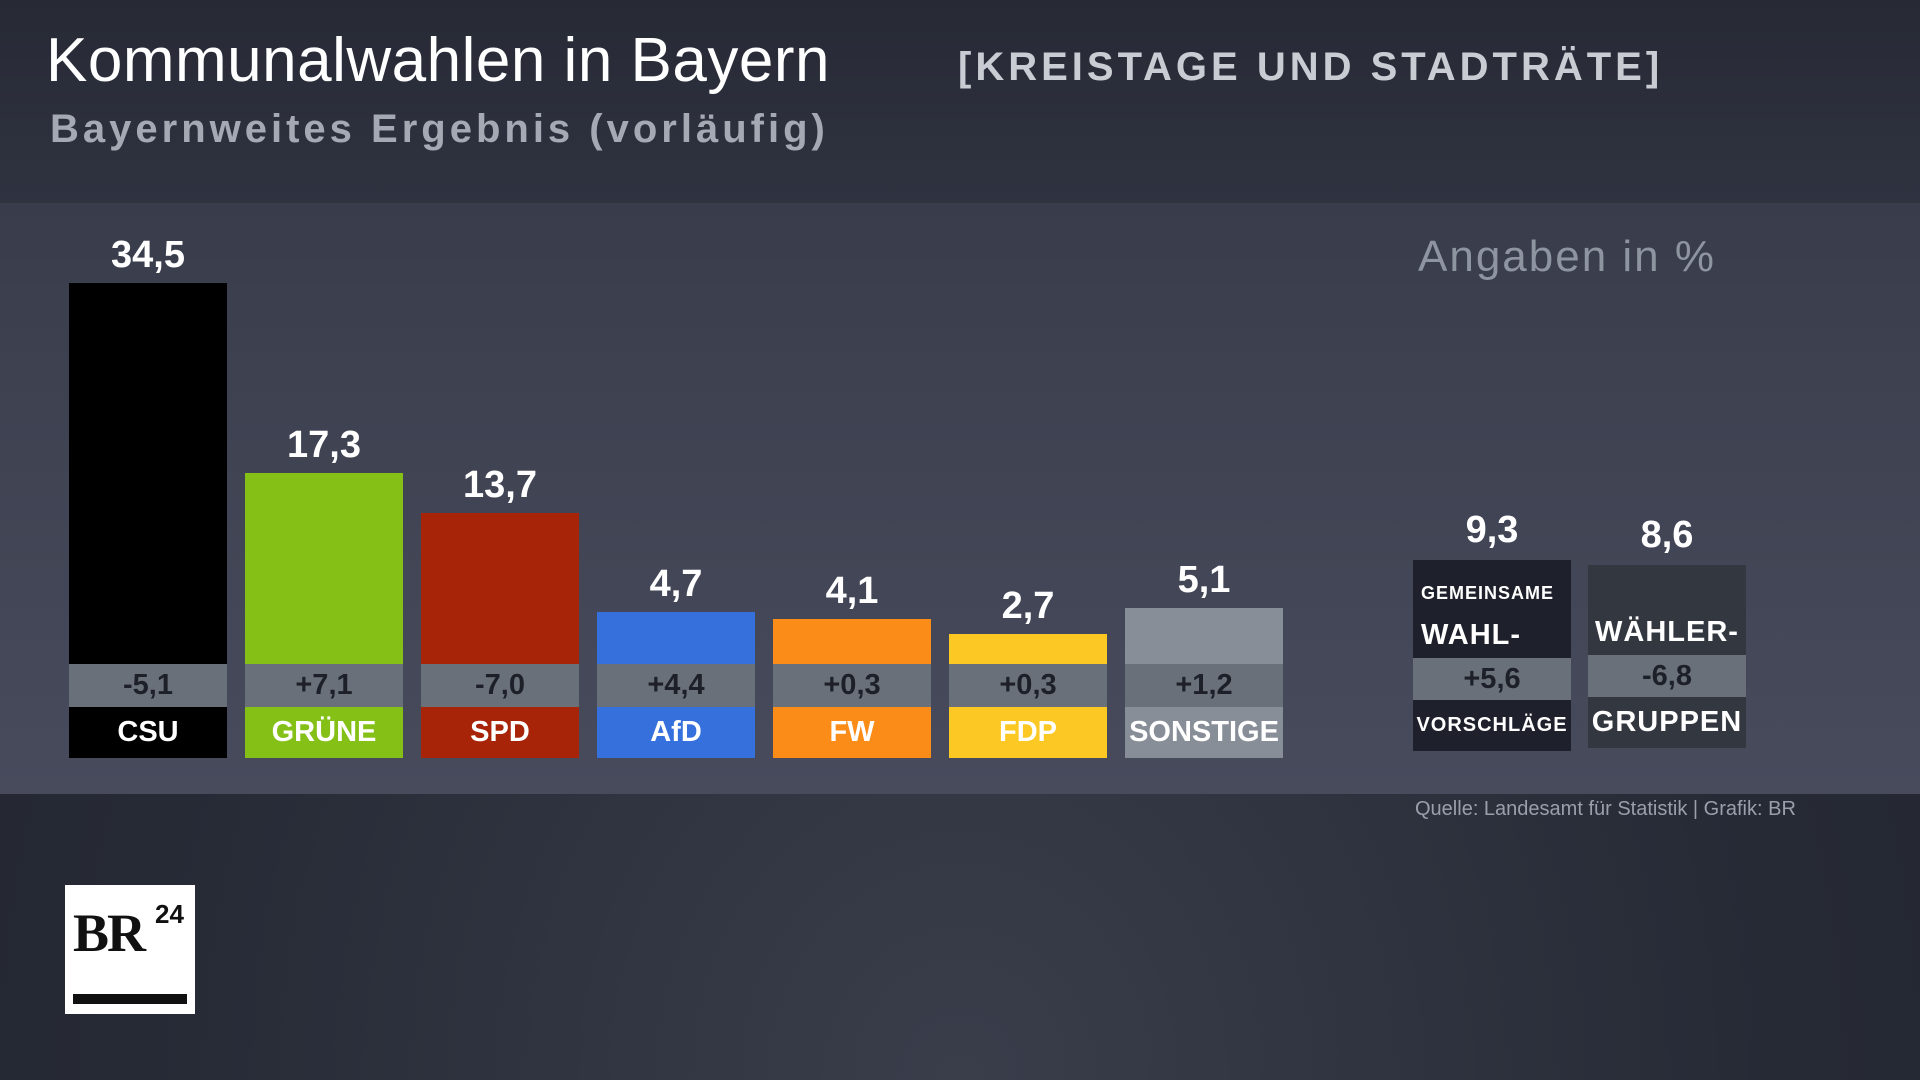 The width and height of the screenshot is (1920, 1080). What do you see at coordinates (500, 484) in the screenshot?
I see `value-label: 13,7` at bounding box center [500, 484].